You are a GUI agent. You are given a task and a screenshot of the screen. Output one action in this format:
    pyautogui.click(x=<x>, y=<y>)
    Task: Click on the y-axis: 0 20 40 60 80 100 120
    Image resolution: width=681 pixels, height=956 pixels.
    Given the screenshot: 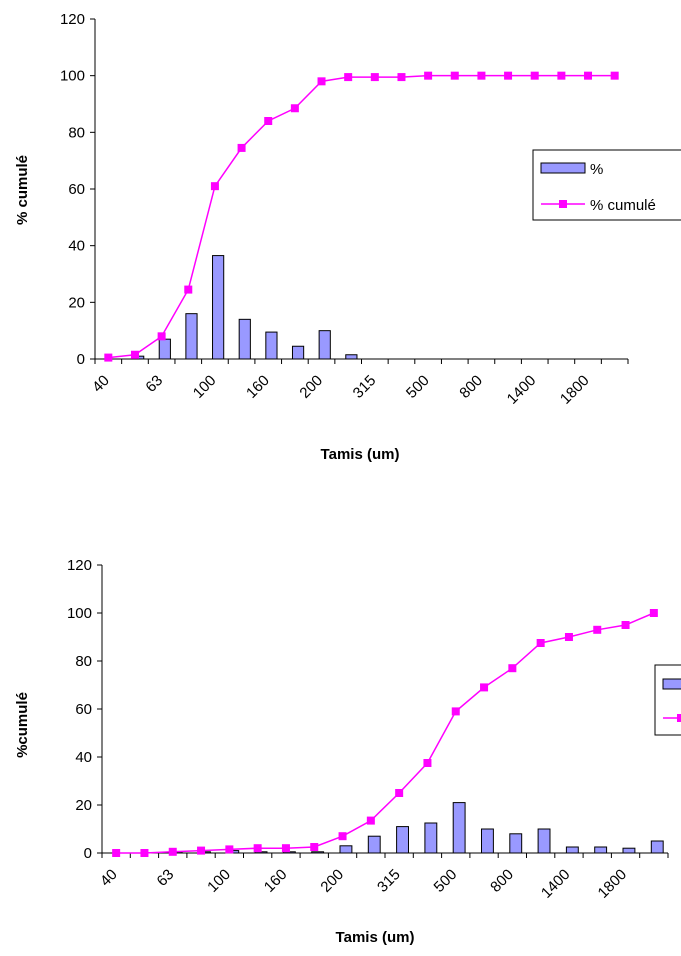 What is the action you would take?
    pyautogui.click(x=78, y=189)
    